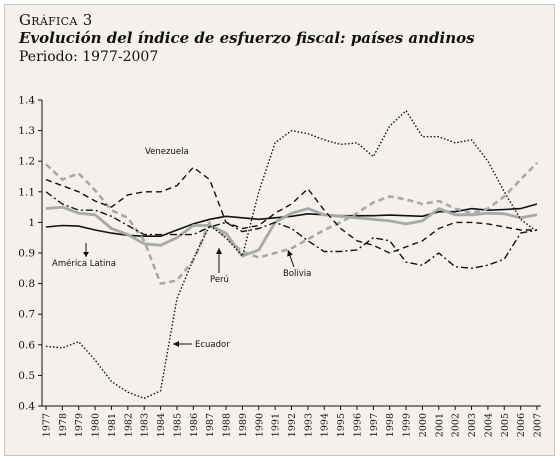  I want to click on x-tick-label: 2003, so click(472, 425).